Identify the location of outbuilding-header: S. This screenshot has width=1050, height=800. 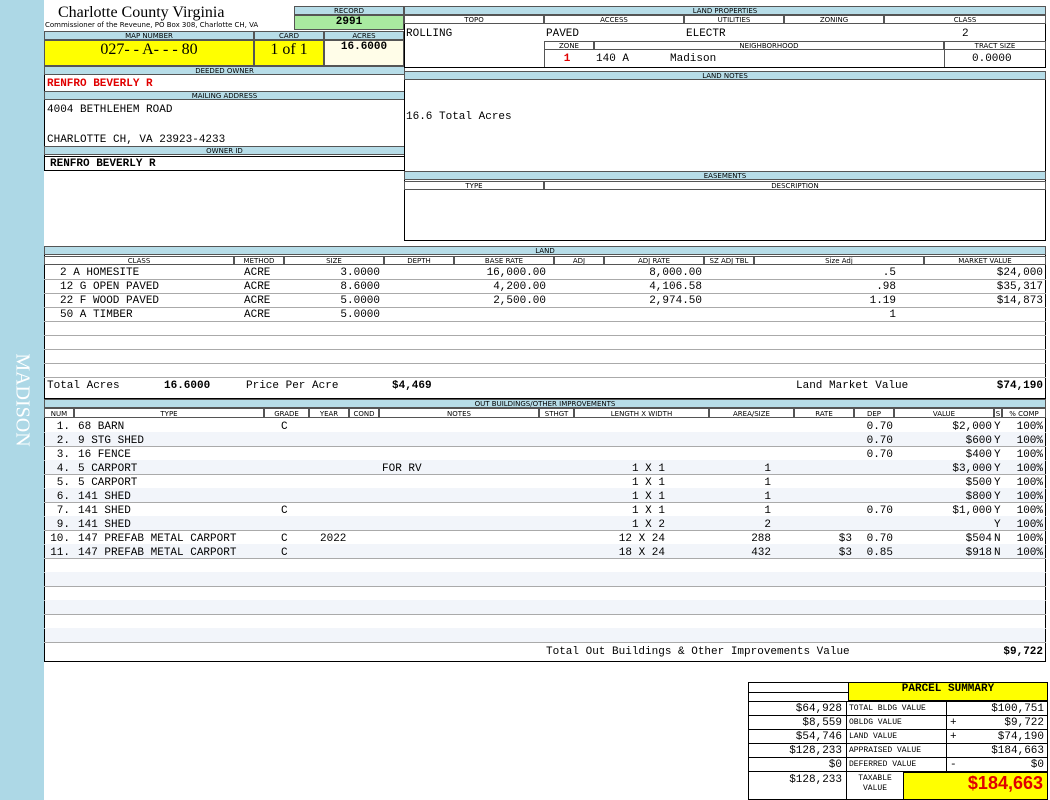
(998, 413).